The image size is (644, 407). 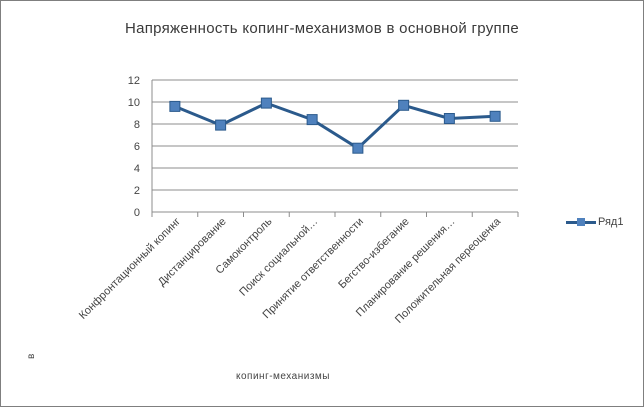 What do you see at coordinates (283, 376) in the screenshot?
I see `x-axis-label: копинг-механизмы` at bounding box center [283, 376].